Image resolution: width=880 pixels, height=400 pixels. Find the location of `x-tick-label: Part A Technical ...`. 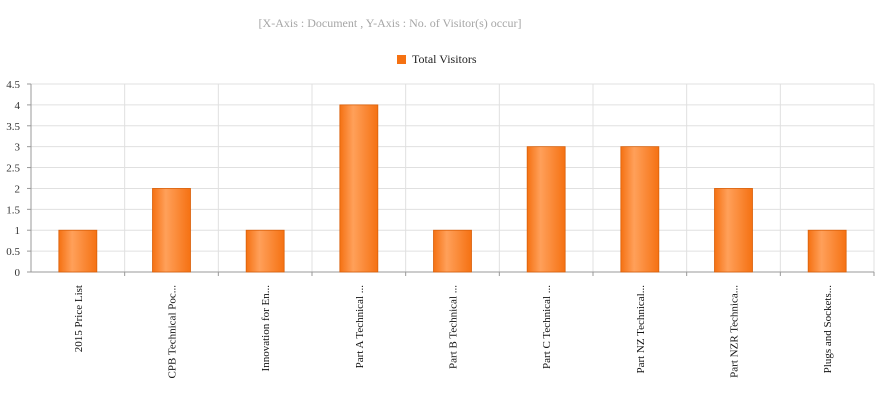

x-tick-label: Part A Technical ... is located at coordinates (360, 327).